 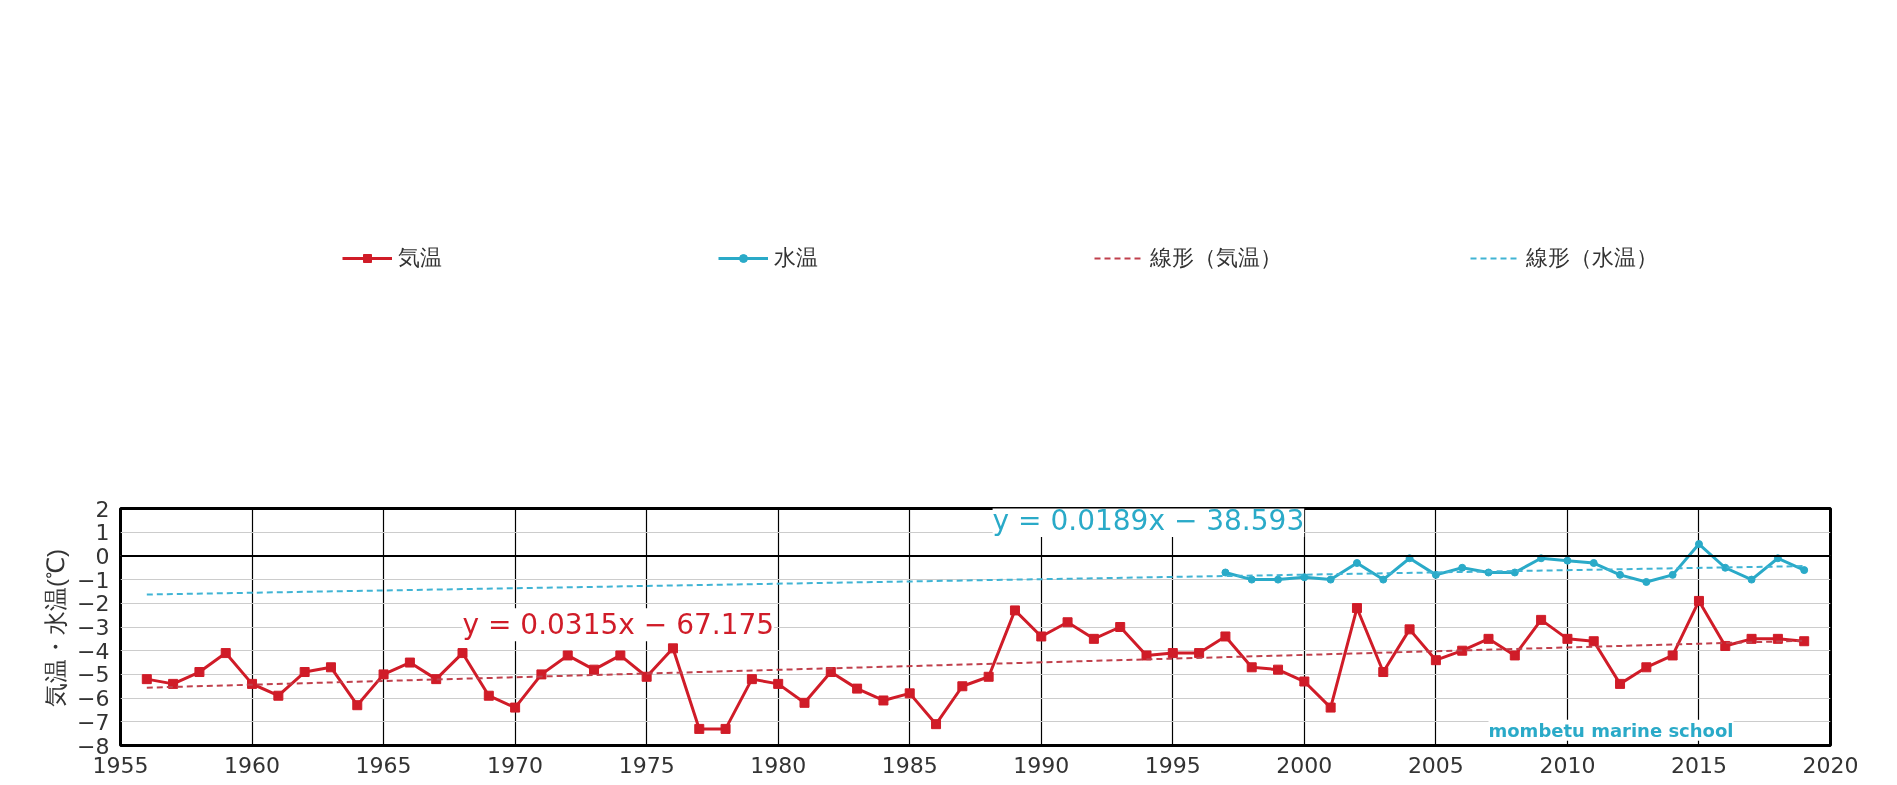 I want to click on y-tick-label: 0, so click(x=102, y=556).